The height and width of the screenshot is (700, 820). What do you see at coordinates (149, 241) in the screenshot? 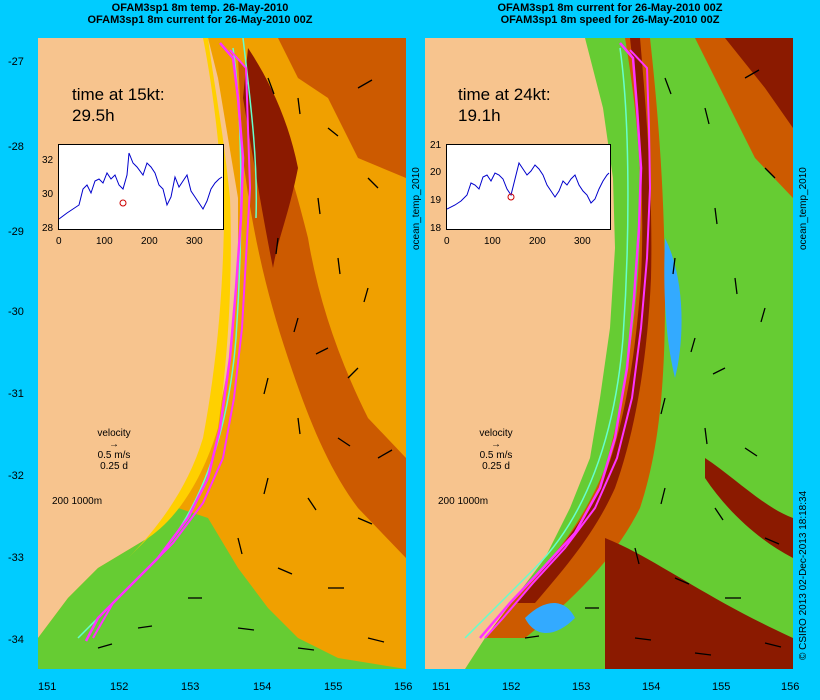
I see `left-inset-xtick-2: 200` at bounding box center [149, 241].